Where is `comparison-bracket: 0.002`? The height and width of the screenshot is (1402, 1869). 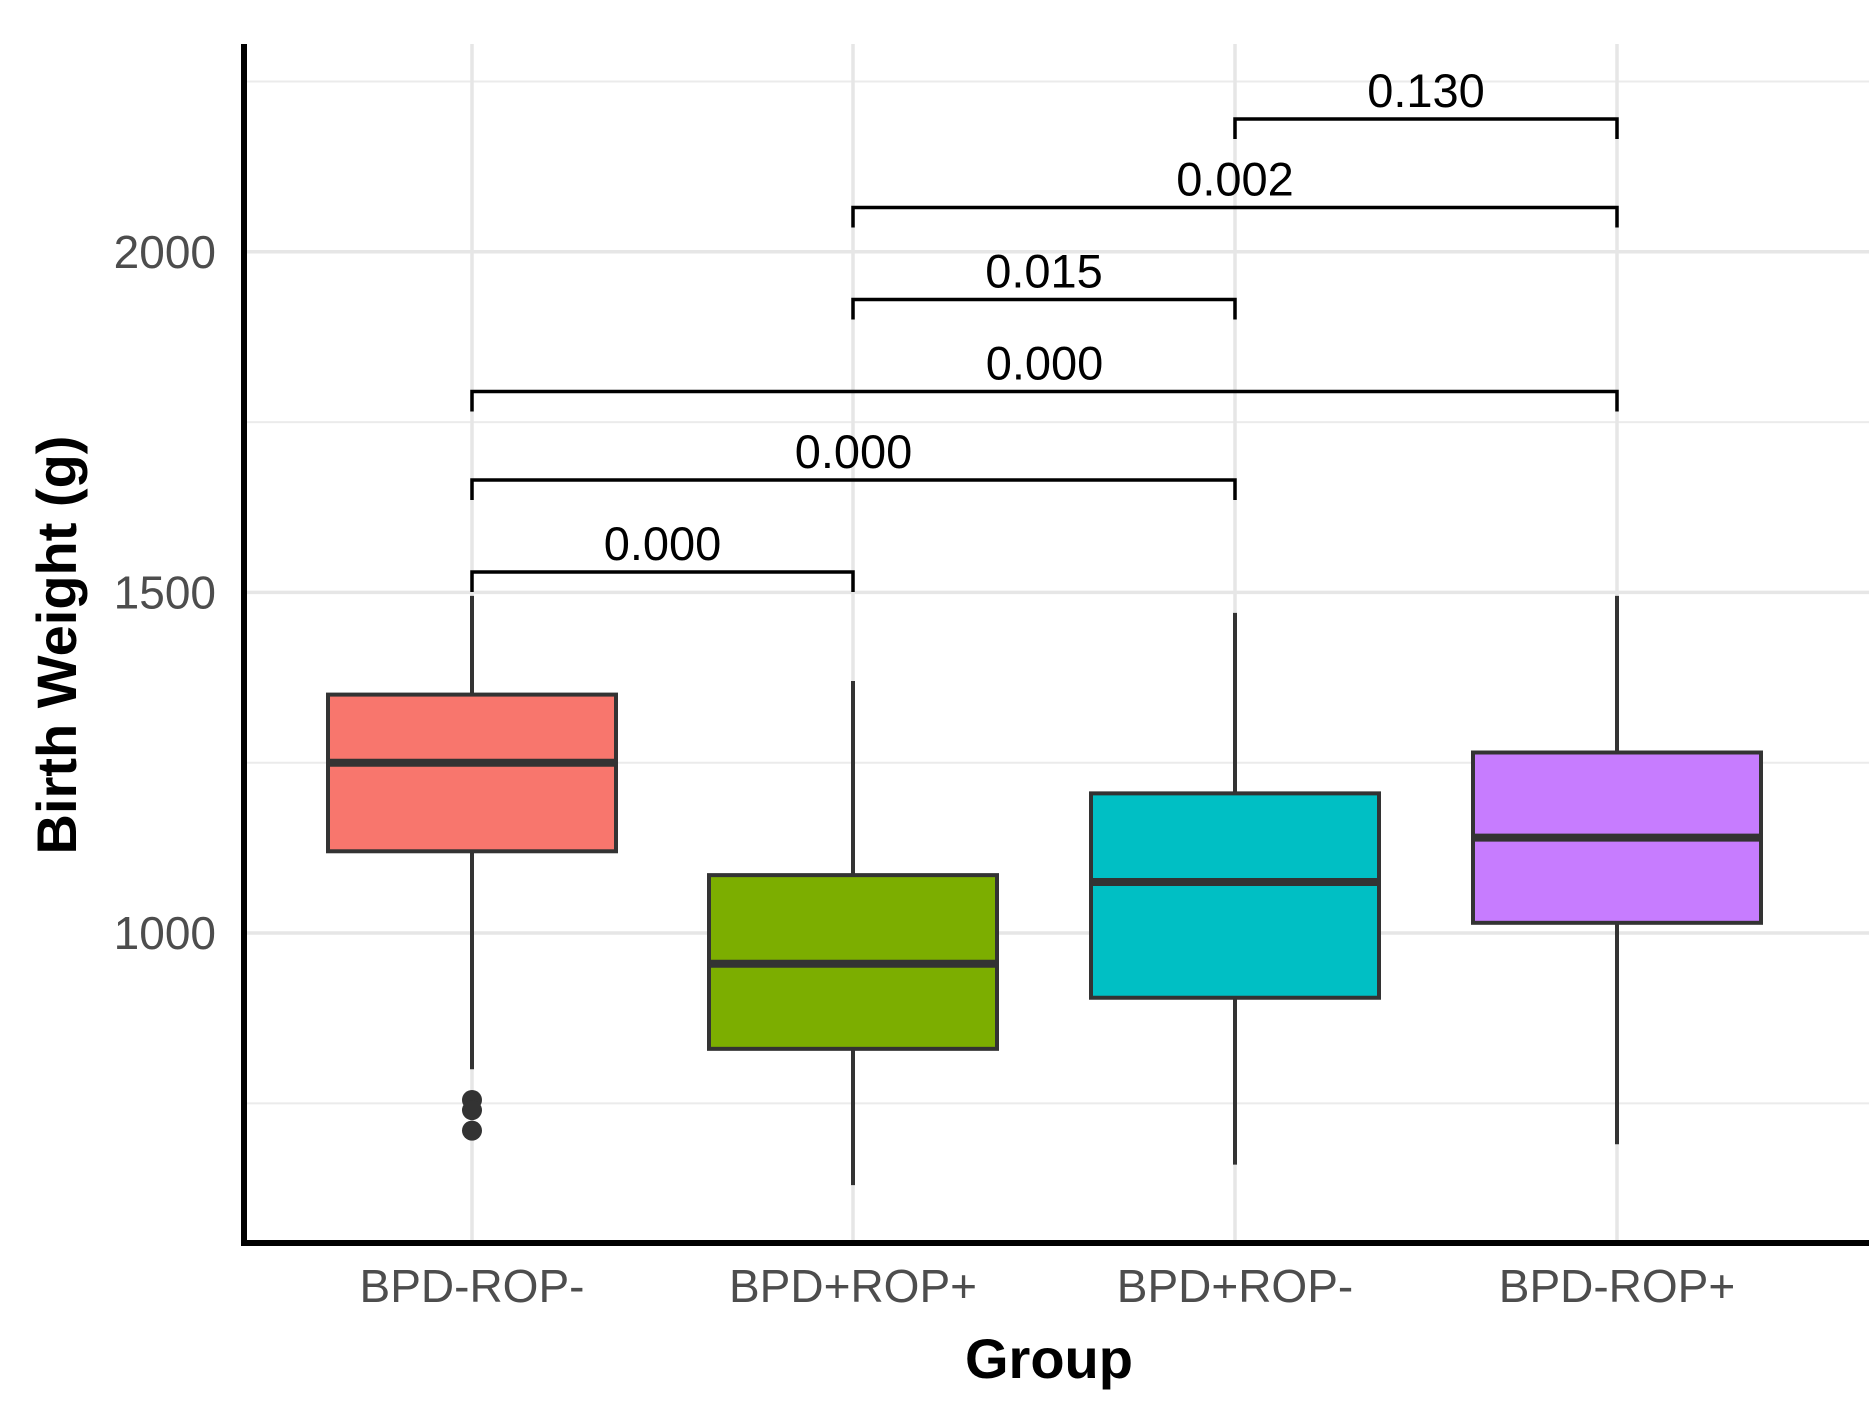 comparison-bracket: 0.002 is located at coordinates (1235, 190).